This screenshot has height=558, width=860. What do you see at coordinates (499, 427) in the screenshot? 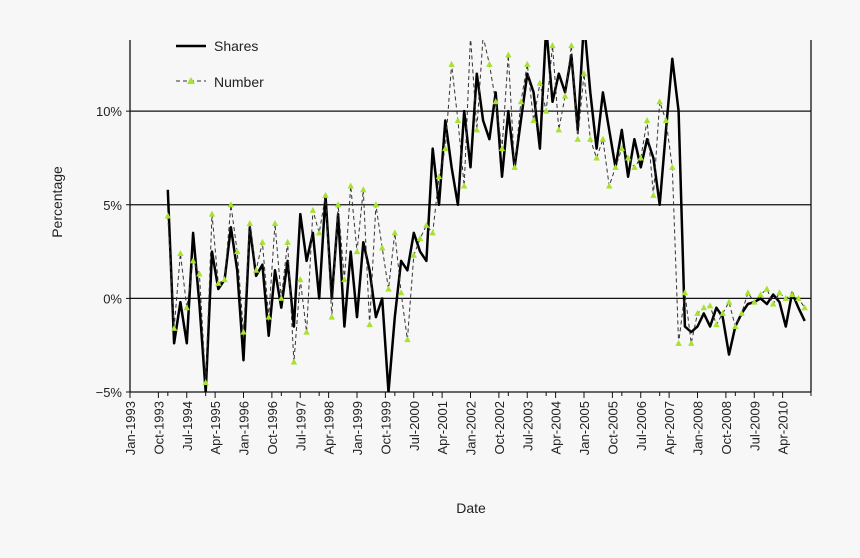
I see `x-tick-label-13: Oct-2002` at bounding box center [499, 427].